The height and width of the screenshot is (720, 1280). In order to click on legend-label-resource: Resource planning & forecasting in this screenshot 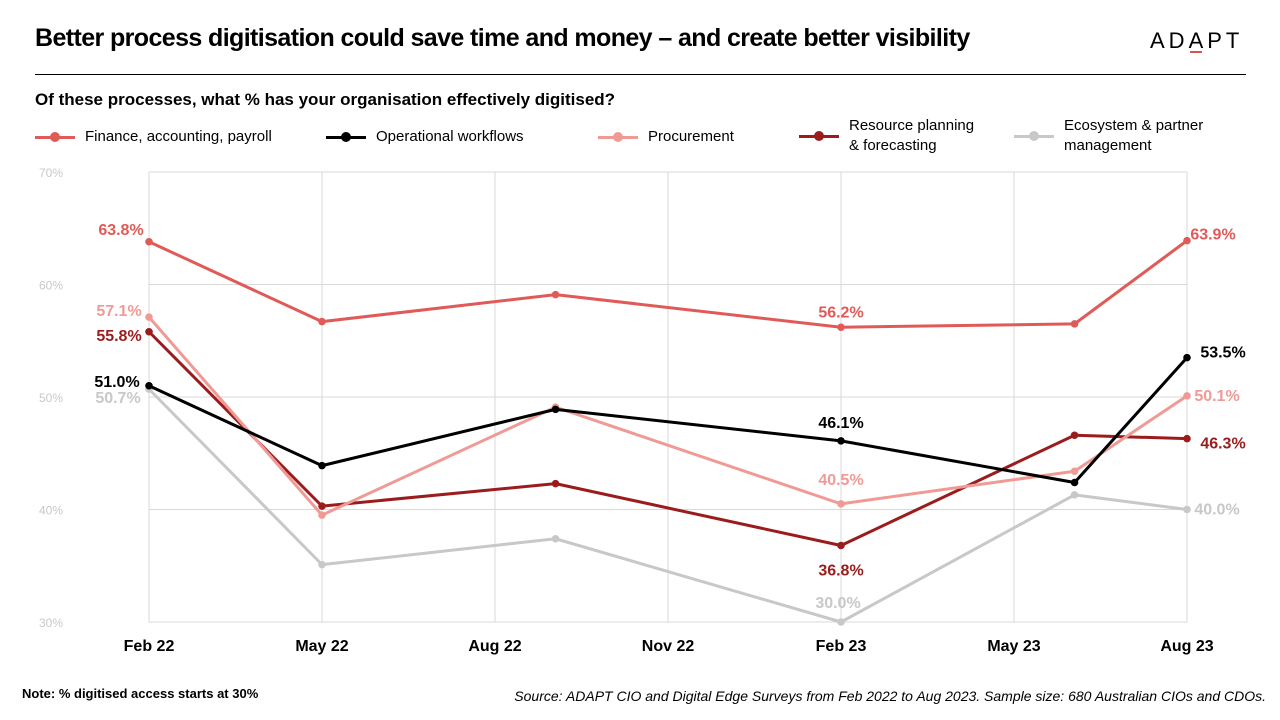, I will do `click(912, 135)`.